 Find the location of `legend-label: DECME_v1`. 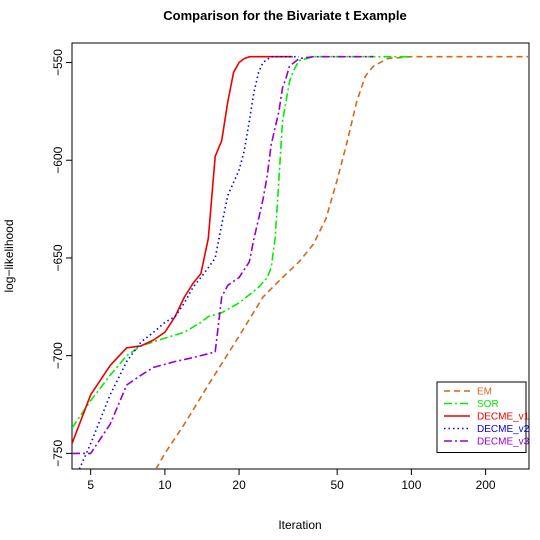

legend-label: DECME_v1 is located at coordinates (503, 417).